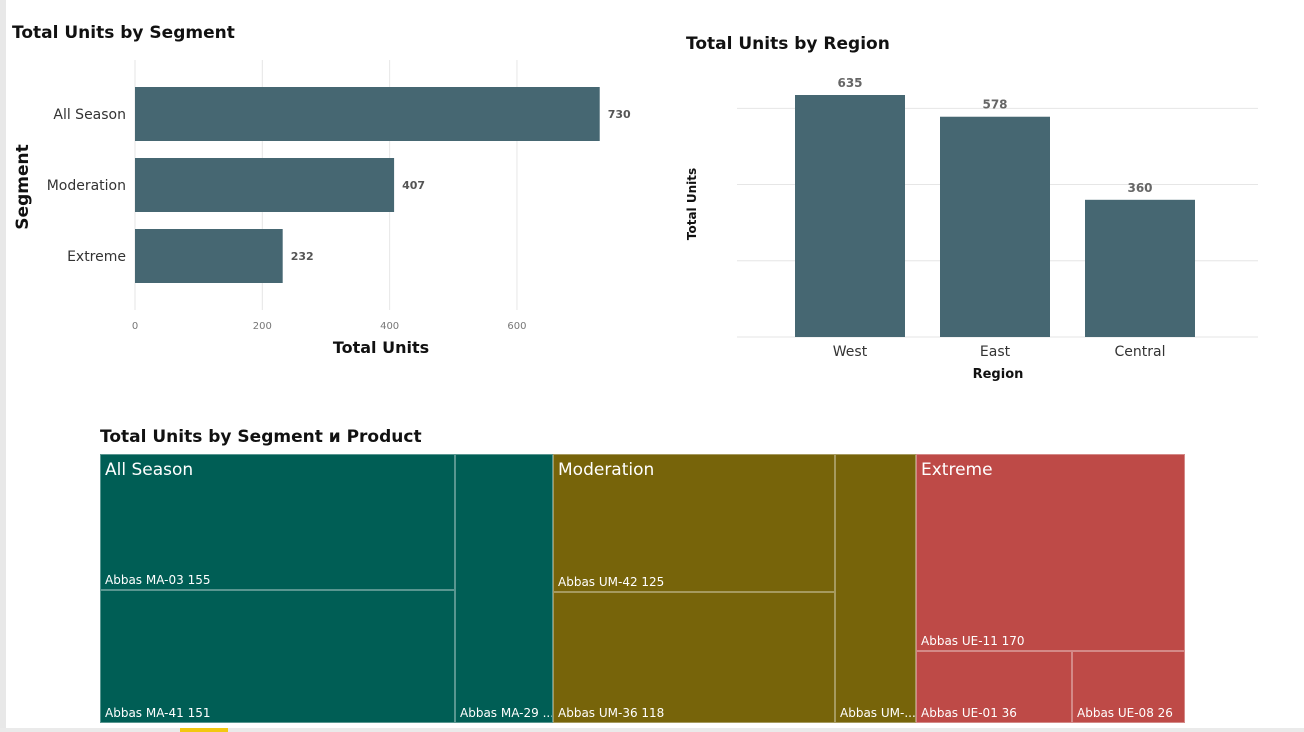  Describe the element at coordinates (89, 115) in the screenshot. I see `y-tick-label: All Season` at that location.